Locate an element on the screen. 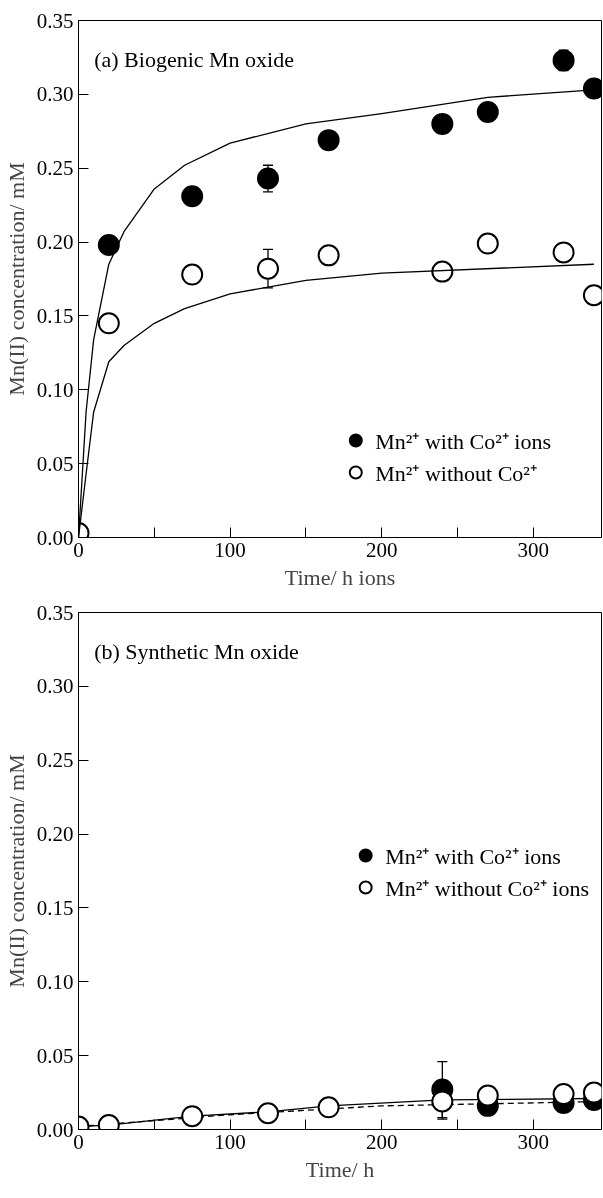 The height and width of the screenshot is (1198, 603). x-axis-title: Time/ h ions is located at coordinates (340, 577).